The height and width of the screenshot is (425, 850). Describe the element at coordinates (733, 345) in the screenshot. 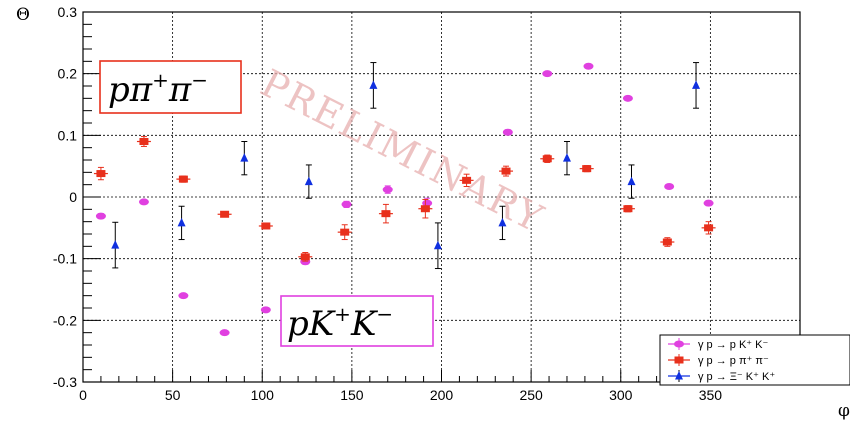

I see `legend-label-0: γ p → p K⁺ K⁻` at that location.